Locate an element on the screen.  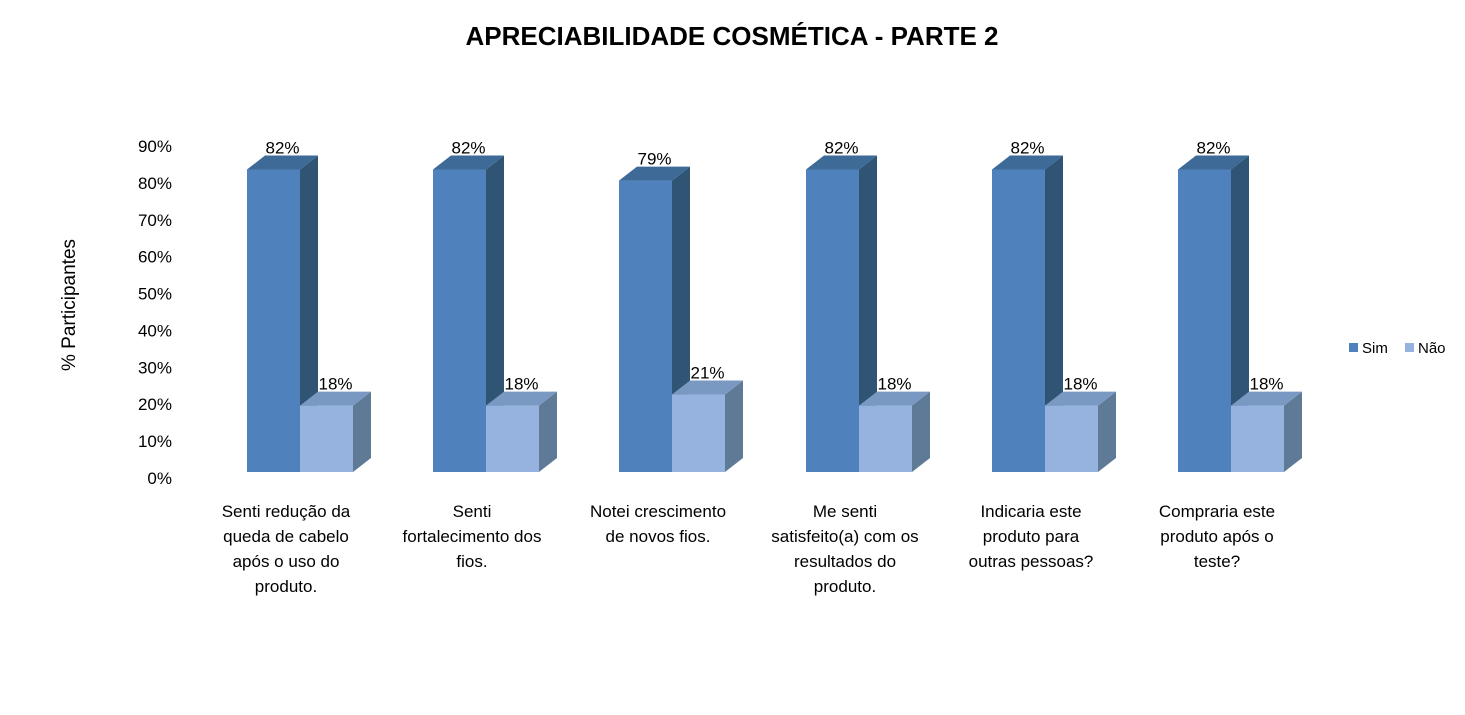
data-label: 21% is located at coordinates (707, 373).